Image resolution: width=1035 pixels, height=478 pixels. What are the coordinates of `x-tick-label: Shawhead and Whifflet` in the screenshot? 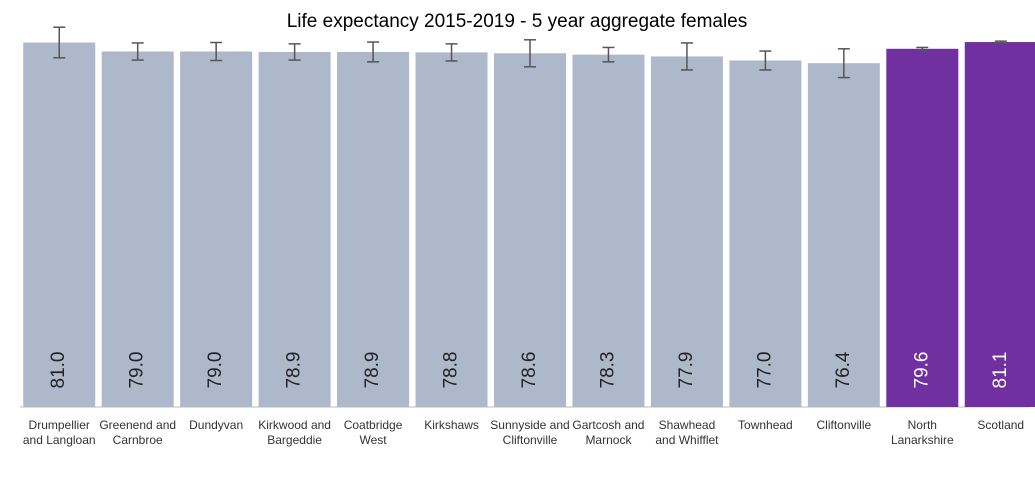 It's located at (687, 432).